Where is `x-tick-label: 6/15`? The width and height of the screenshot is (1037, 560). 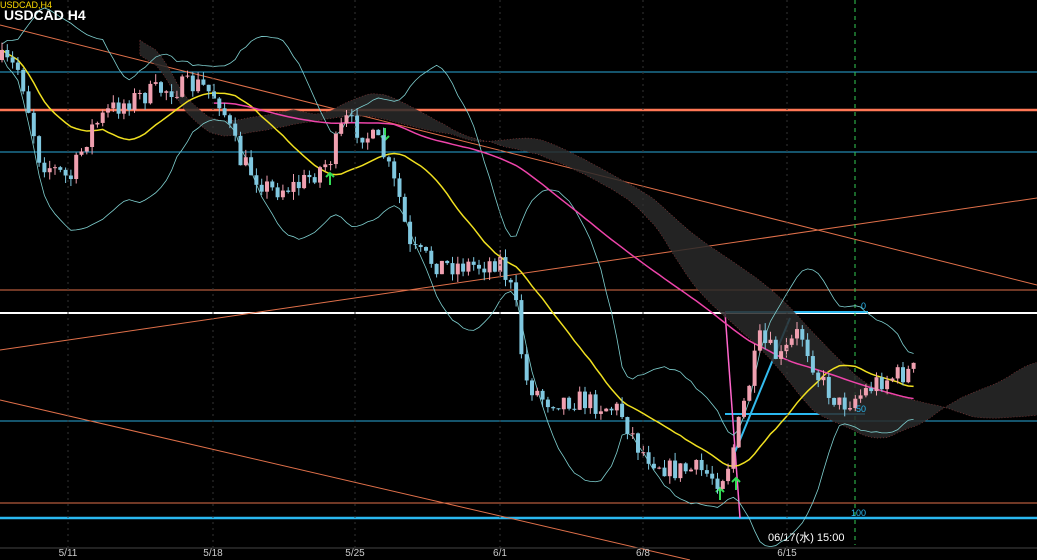
x-tick-label: 6/15 is located at coordinates (787, 553).